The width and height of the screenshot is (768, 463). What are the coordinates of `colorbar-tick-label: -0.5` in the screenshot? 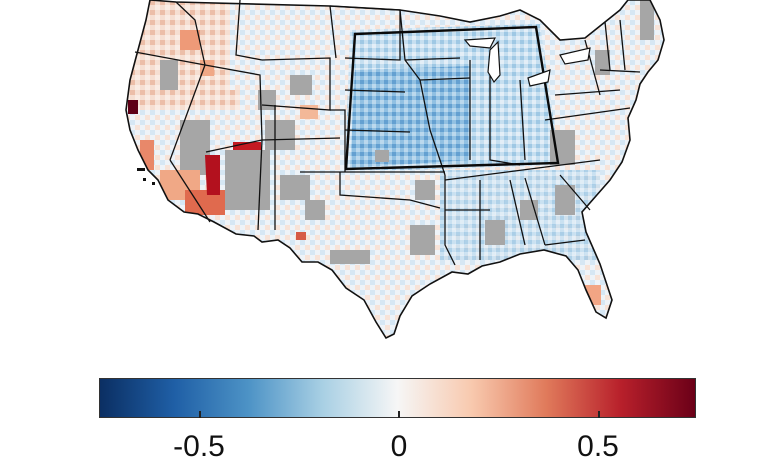 It's located at (199, 446).